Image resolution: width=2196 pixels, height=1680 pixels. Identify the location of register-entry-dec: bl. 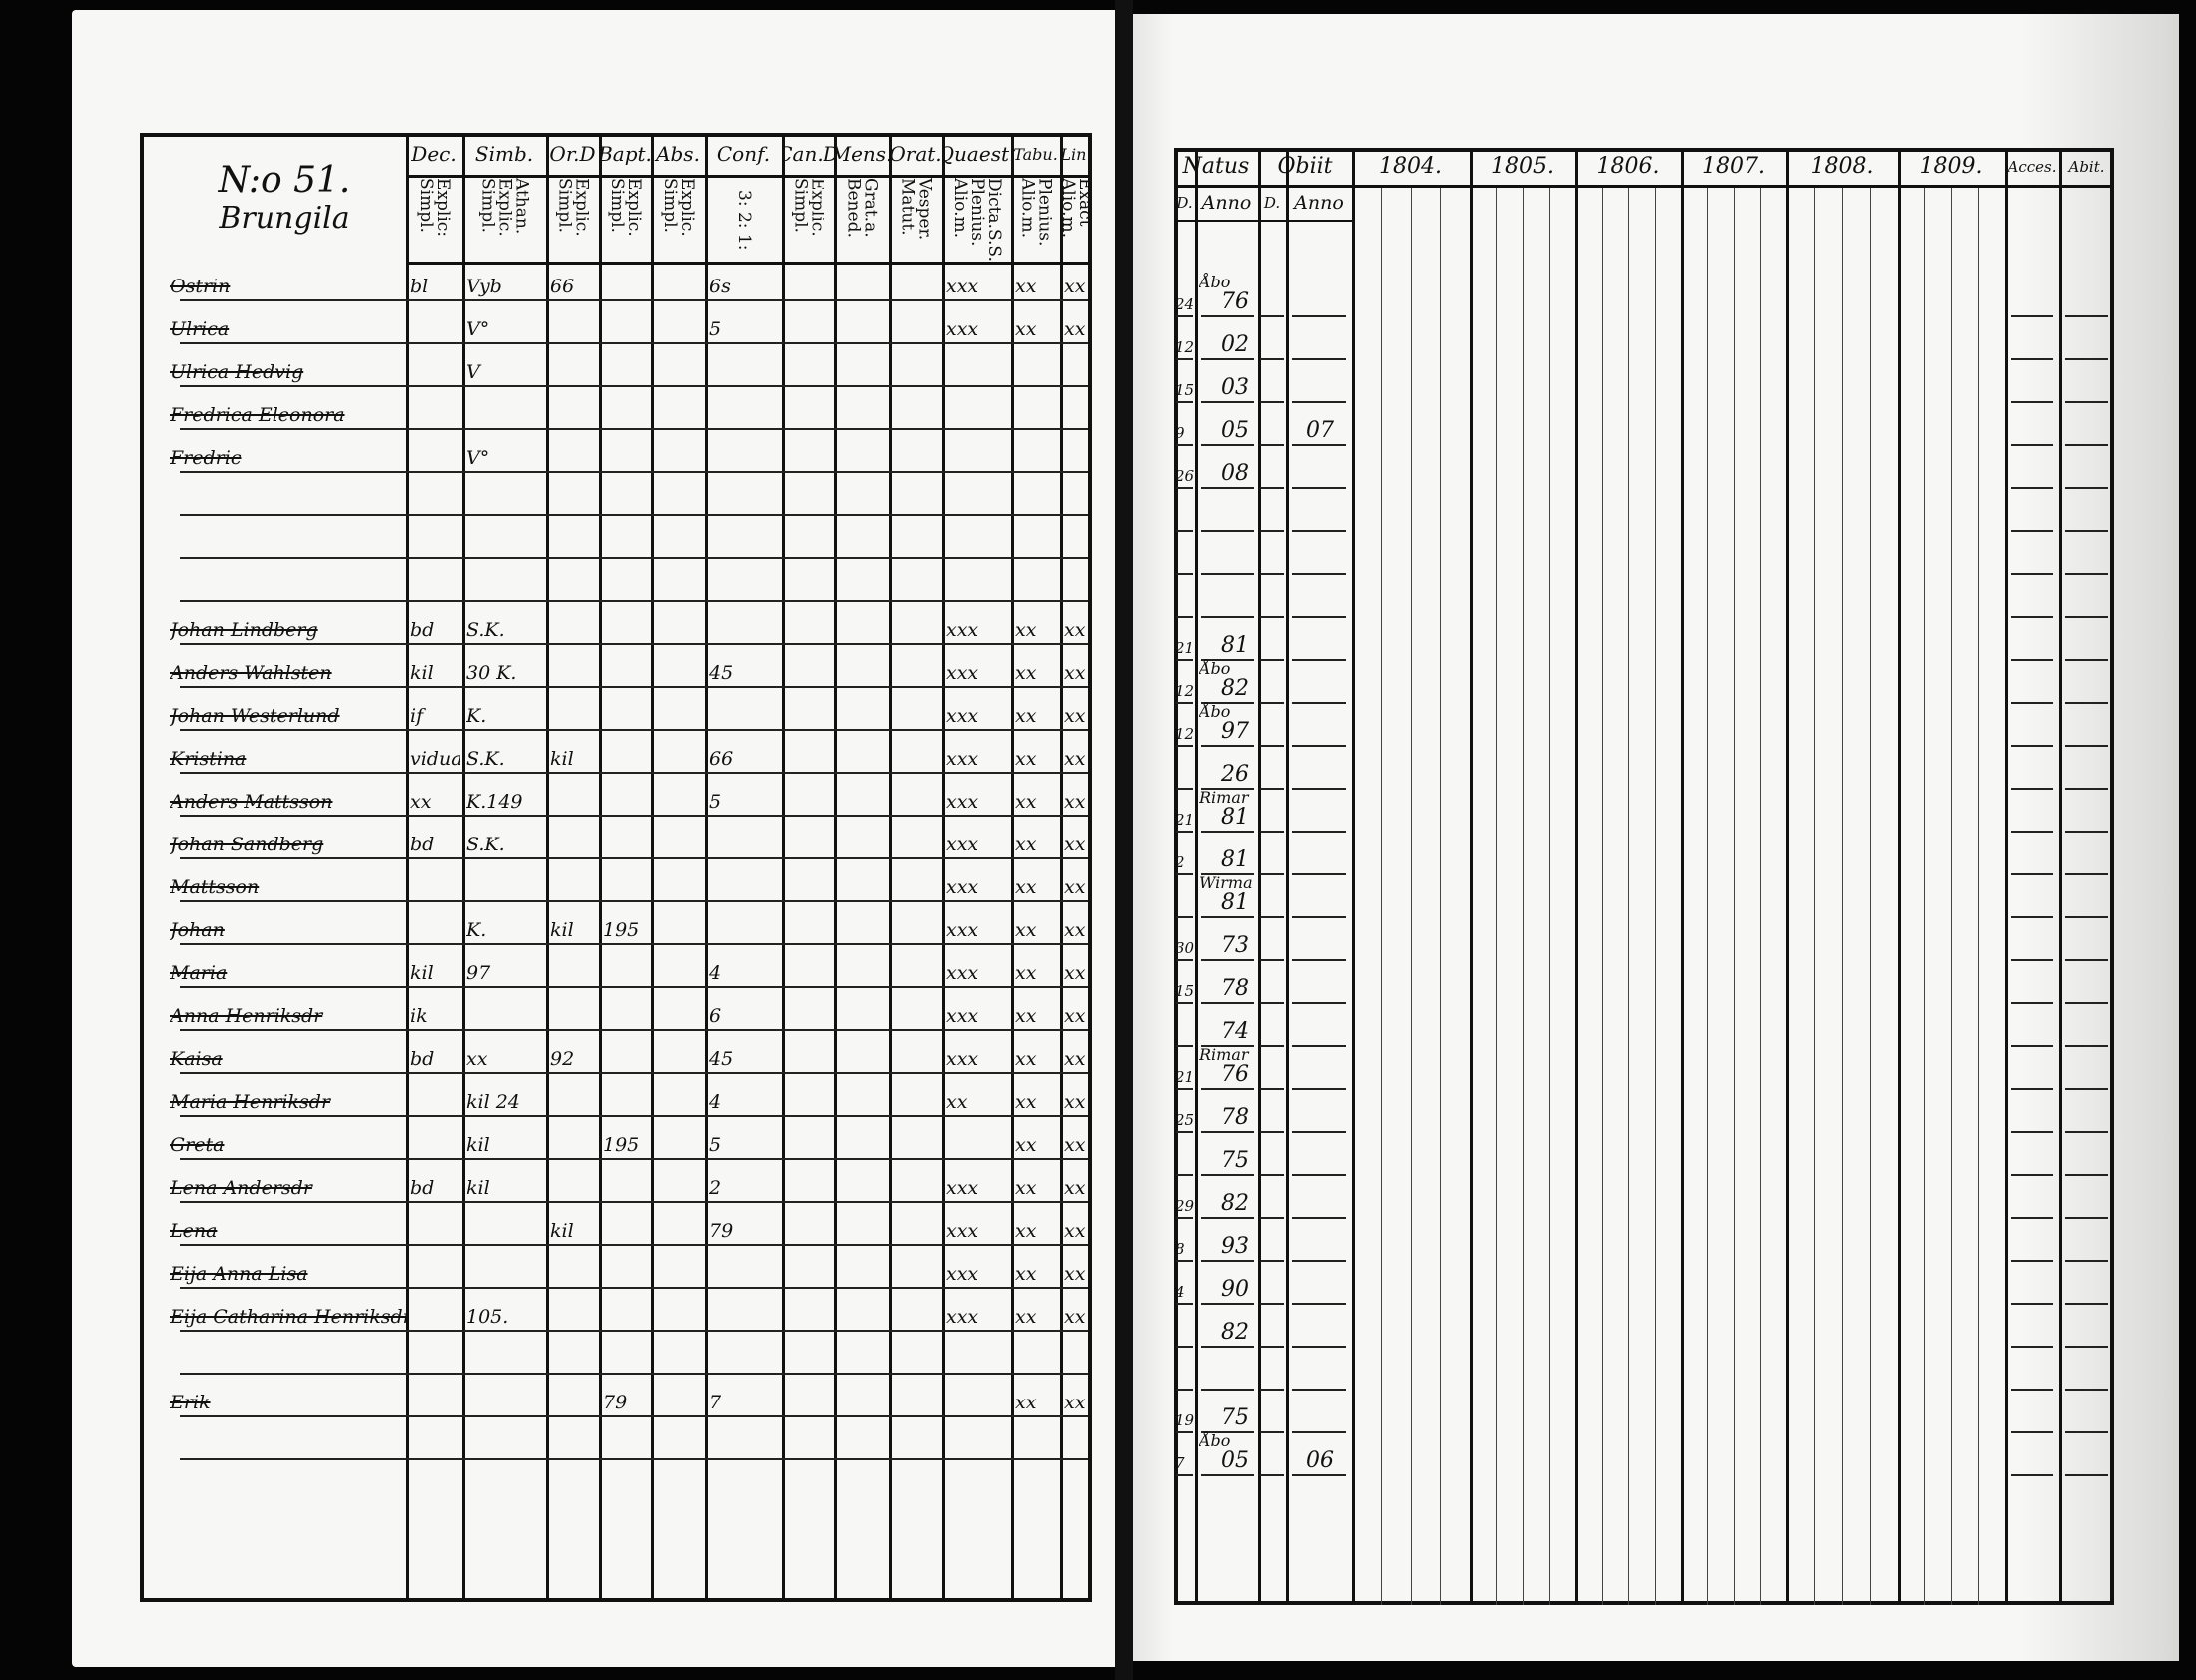
(419, 286).